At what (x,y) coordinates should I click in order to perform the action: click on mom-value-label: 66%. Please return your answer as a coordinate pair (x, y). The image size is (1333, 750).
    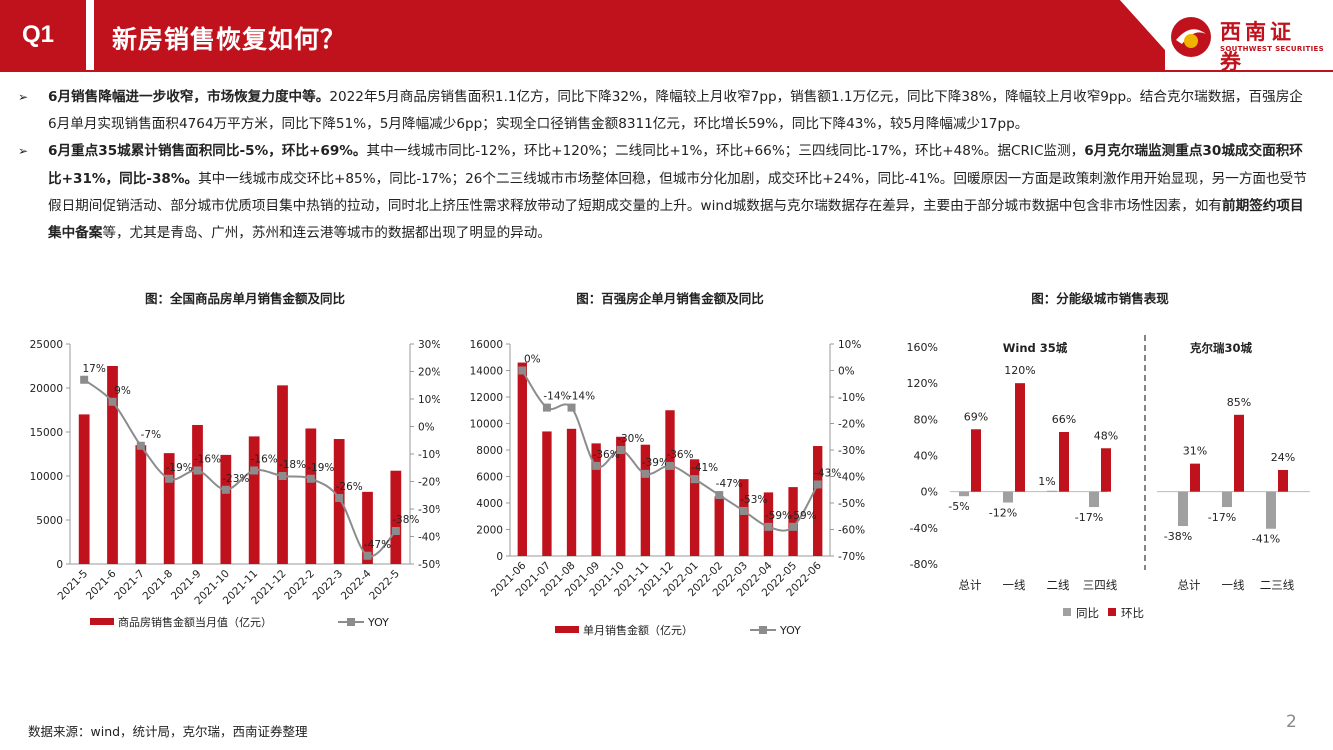
    Looking at the image, I should click on (1064, 419).